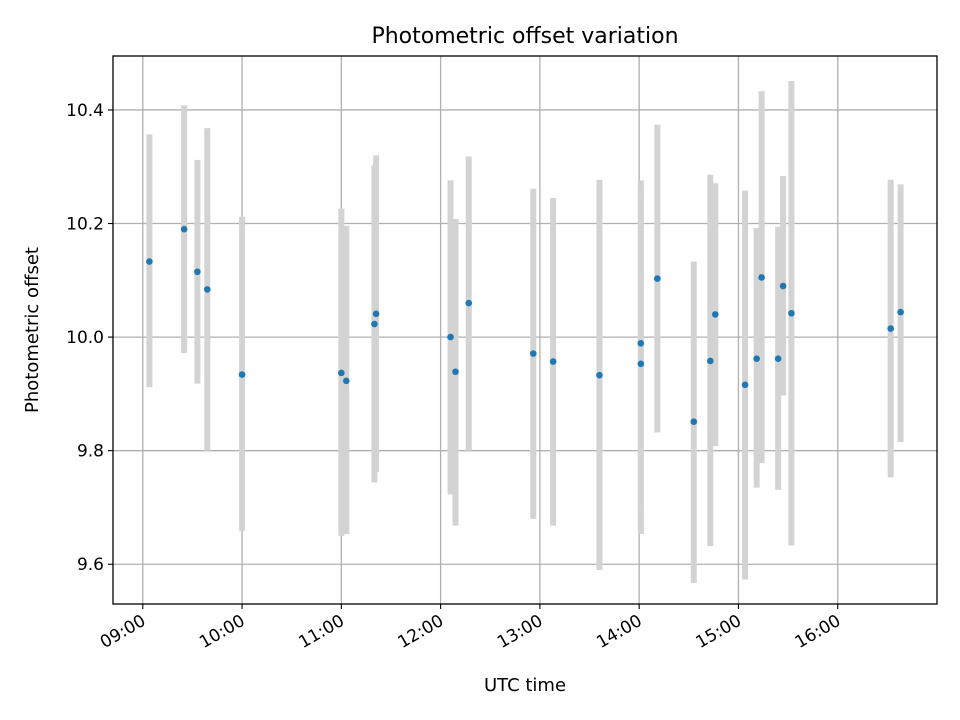 Image resolution: width=960 pixels, height=720 pixels. I want to click on x-tick-label: 13:00, so click(520, 632).